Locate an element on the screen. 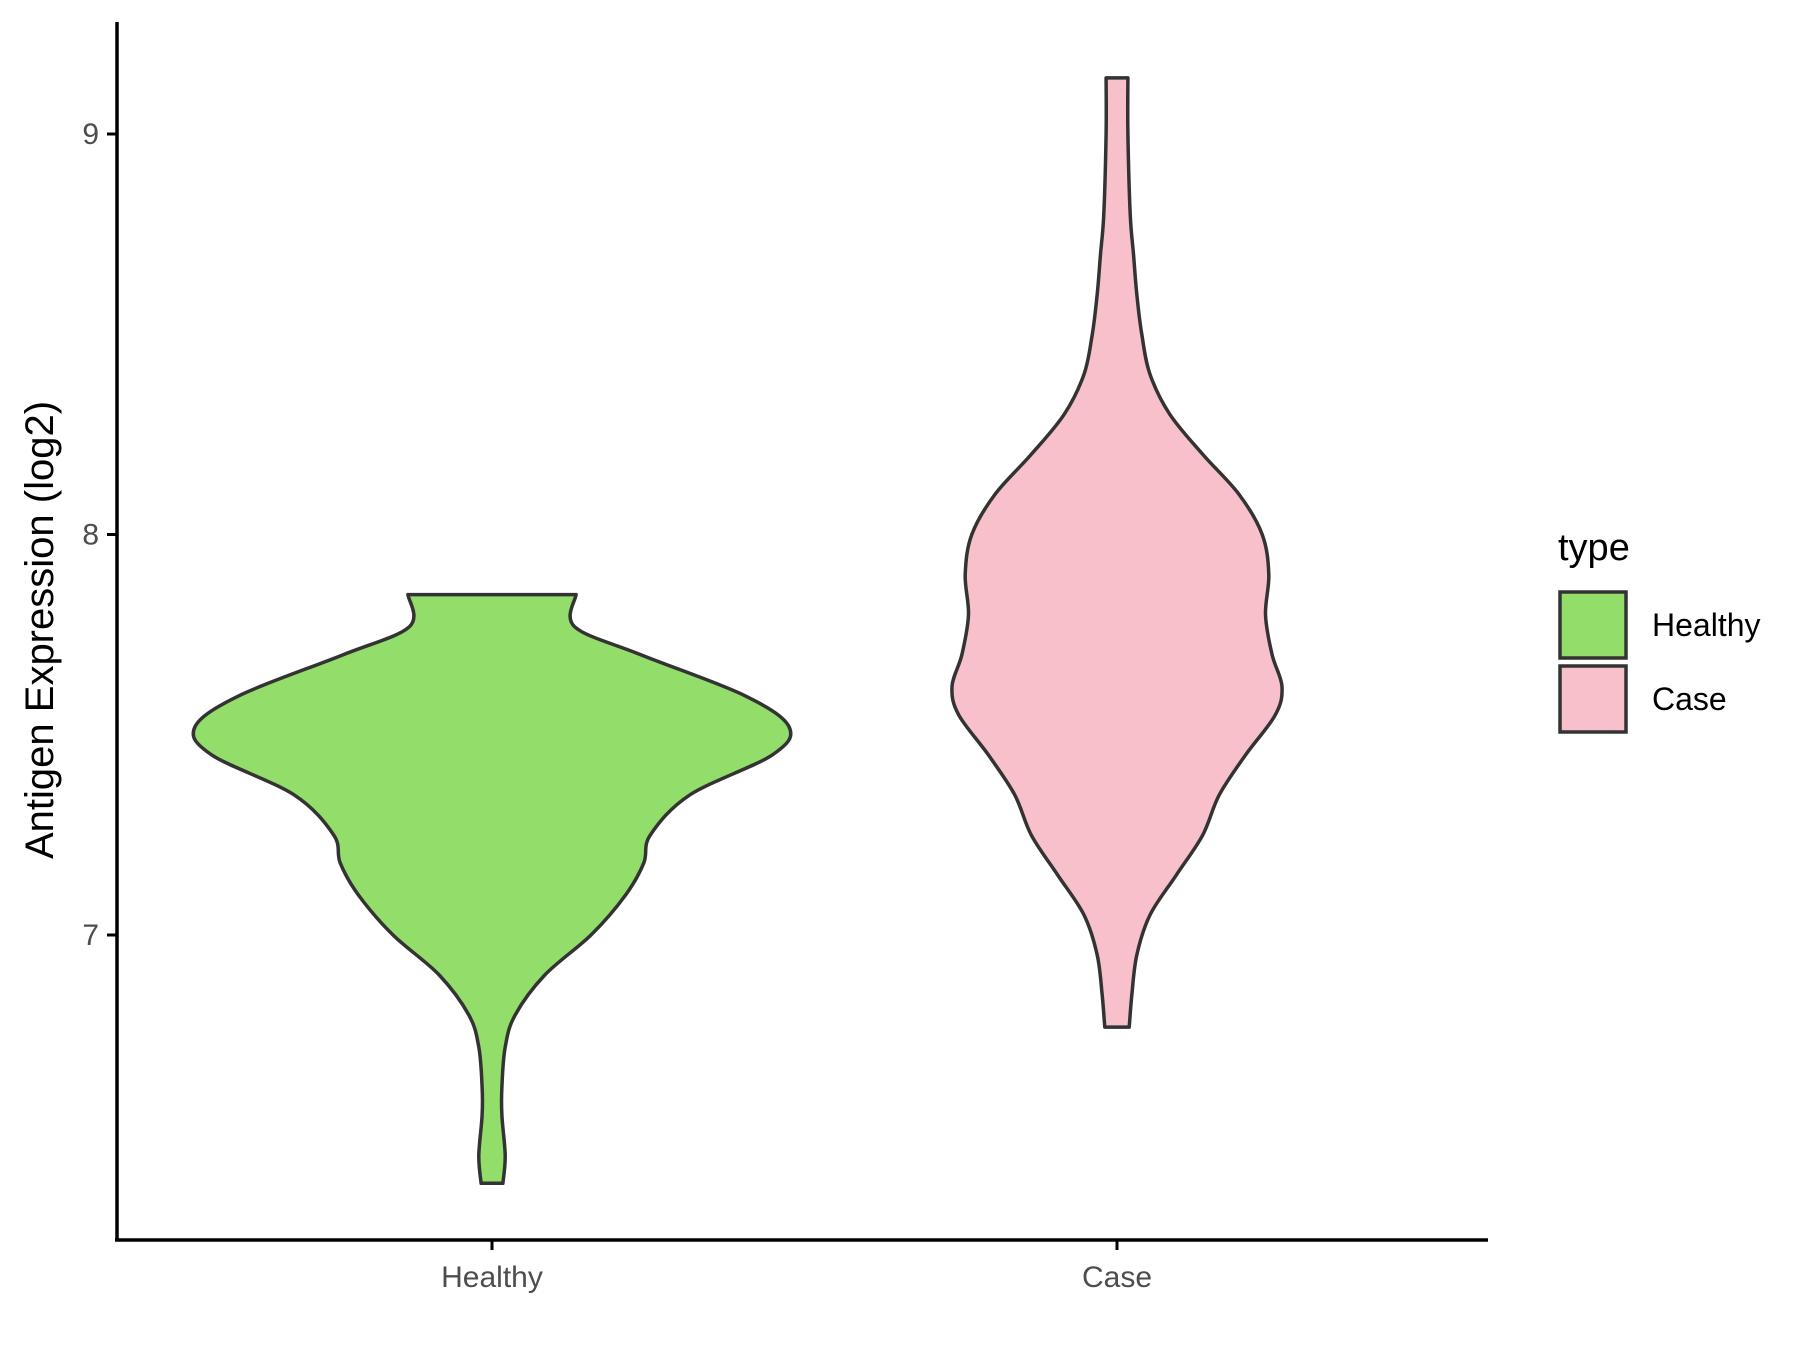  y-axis-label: Antigen Expression (log2) is located at coordinates (40, 630).